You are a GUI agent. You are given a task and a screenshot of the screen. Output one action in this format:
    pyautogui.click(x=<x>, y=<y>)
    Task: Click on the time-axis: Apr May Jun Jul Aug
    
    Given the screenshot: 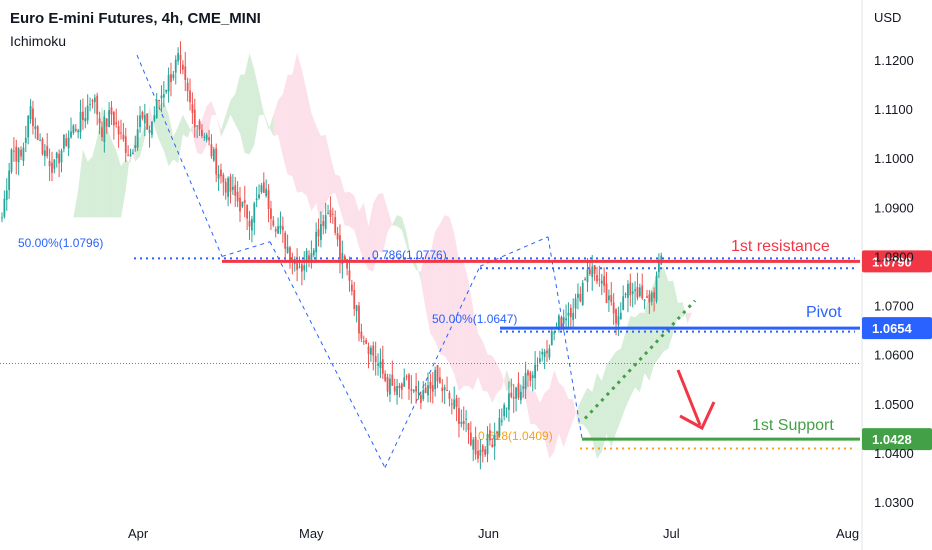 What is the action you would take?
    pyautogui.click(x=493, y=533)
    